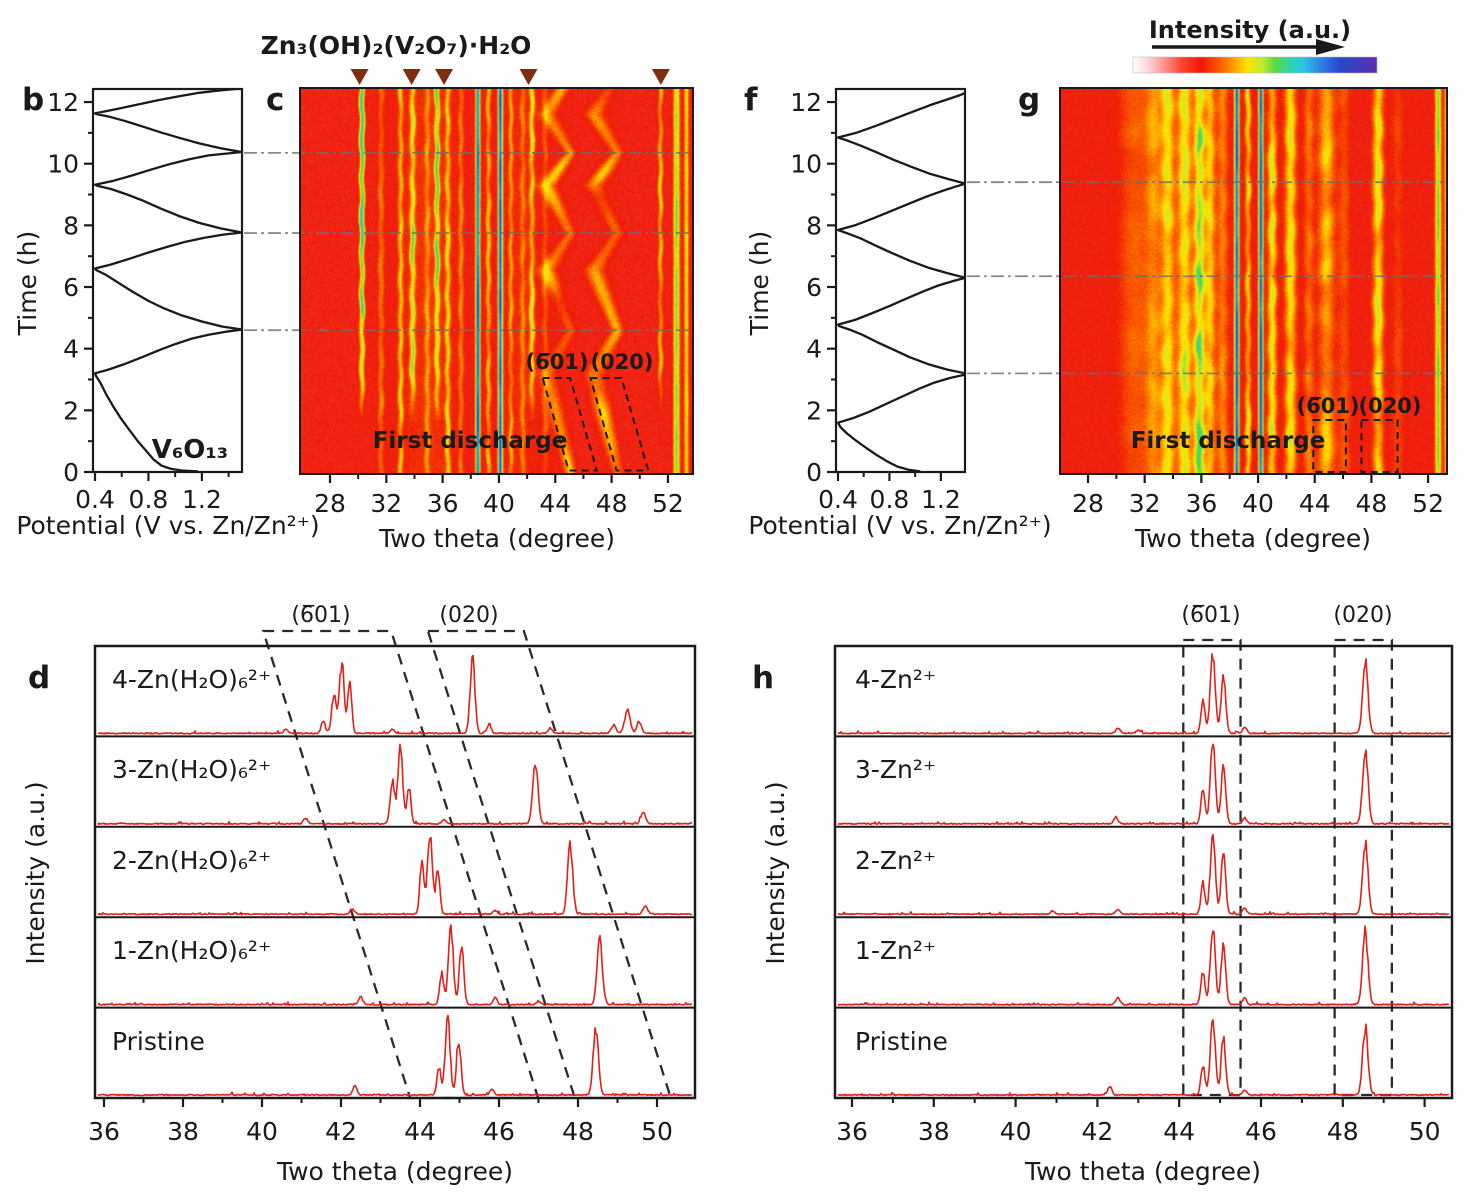 The height and width of the screenshot is (1195, 1466). What do you see at coordinates (763, 678) in the screenshot?
I see `panel-h-letter: h` at bounding box center [763, 678].